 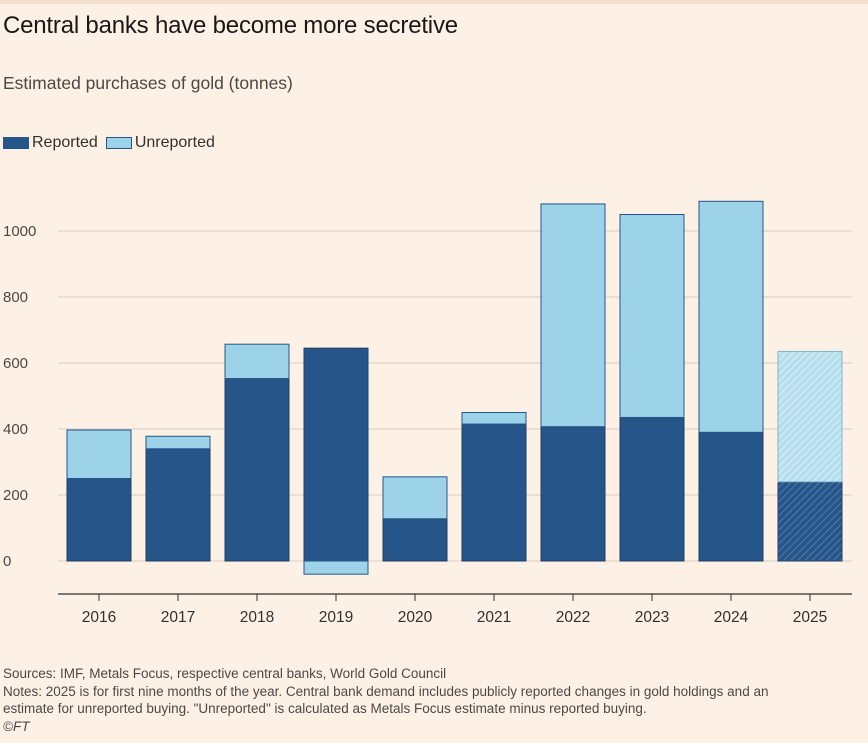 I want to click on bar-reported-2022, so click(x=573, y=494).